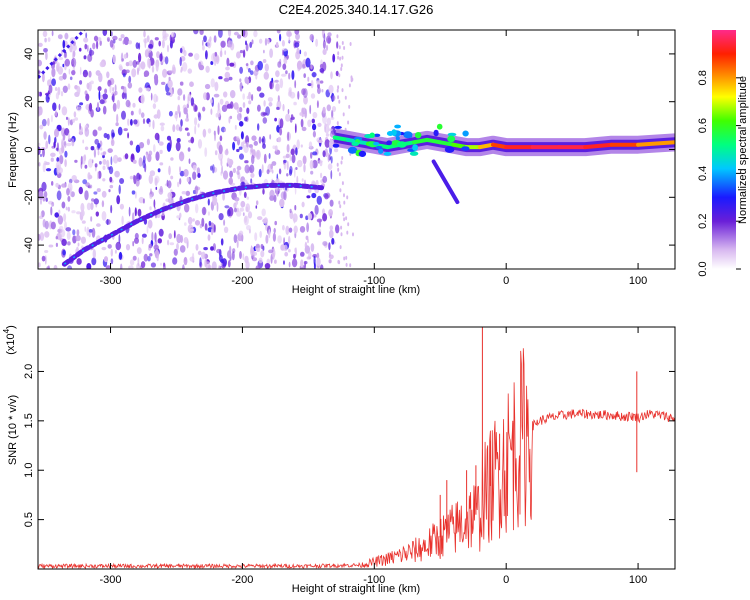 The height and width of the screenshot is (600, 750). Describe the element at coordinates (29, 420) in the screenshot. I see `y-tick-label: 1.5` at that location.